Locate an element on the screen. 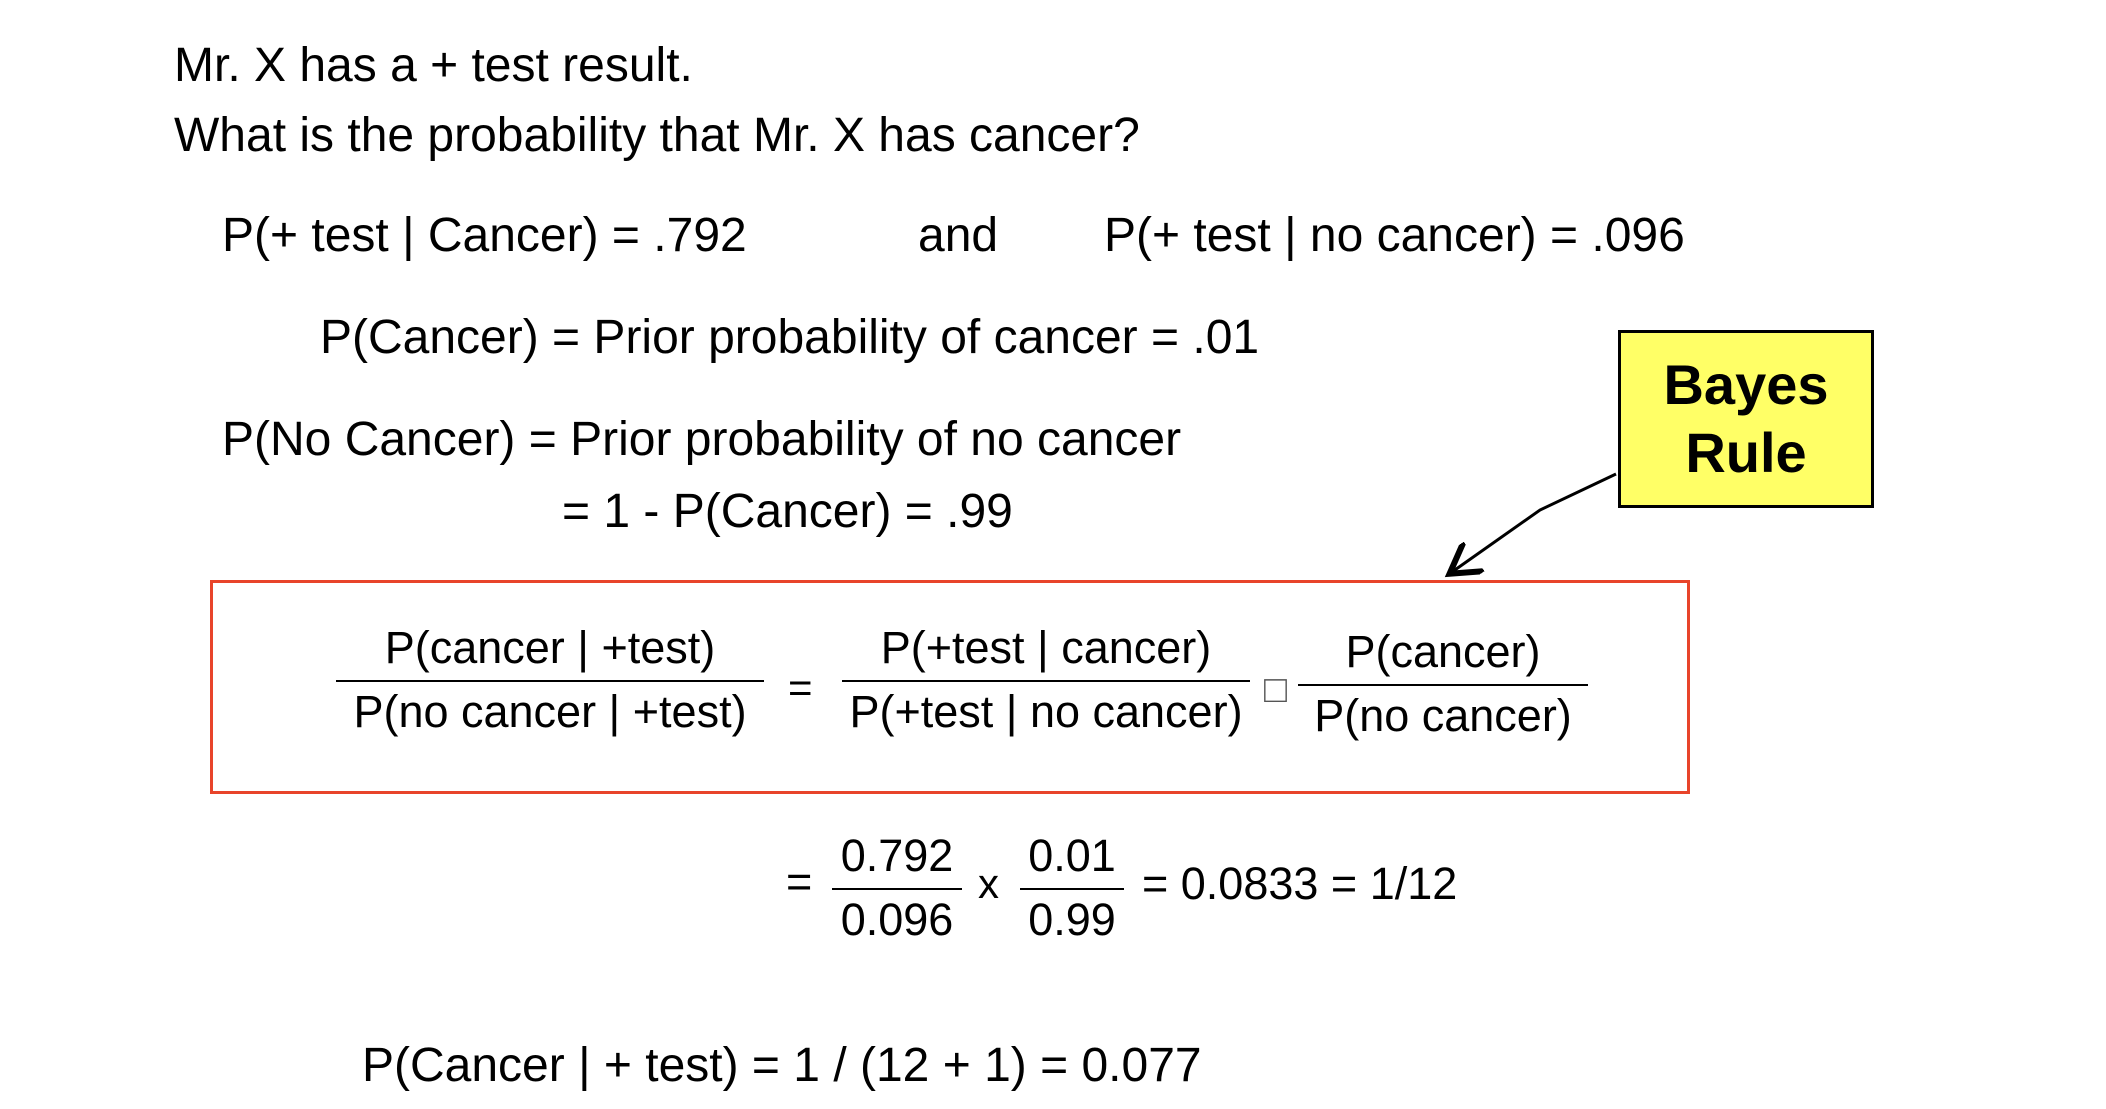  prior-odds-fraction: P(cancer) P(no cancer) is located at coordinates (1443, 684).